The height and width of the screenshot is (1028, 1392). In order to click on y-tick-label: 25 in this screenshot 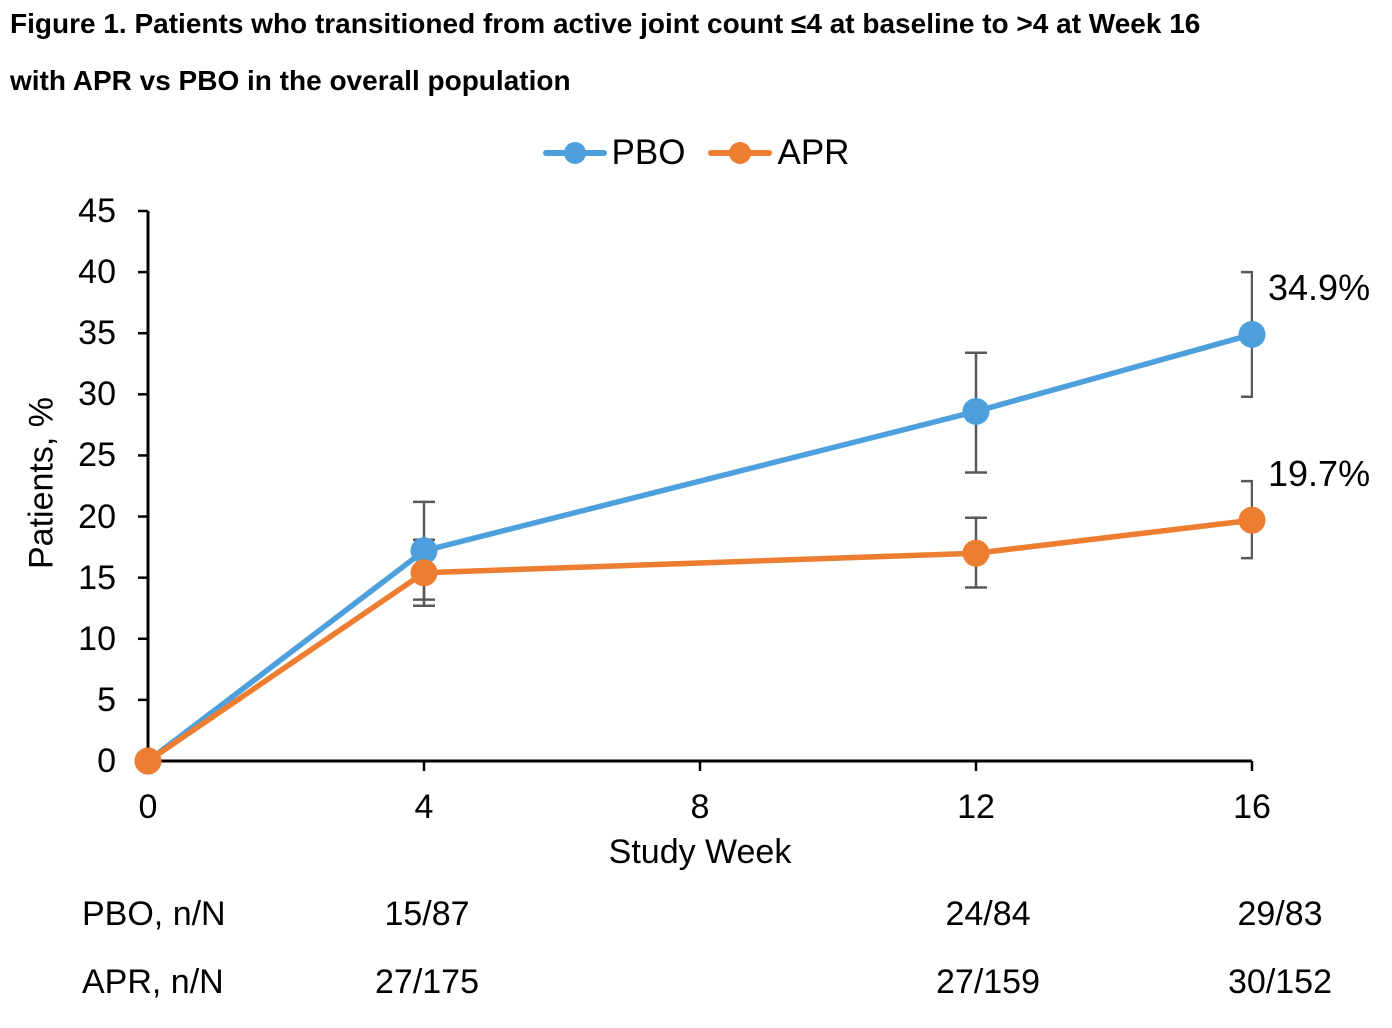, I will do `click(97, 455)`.